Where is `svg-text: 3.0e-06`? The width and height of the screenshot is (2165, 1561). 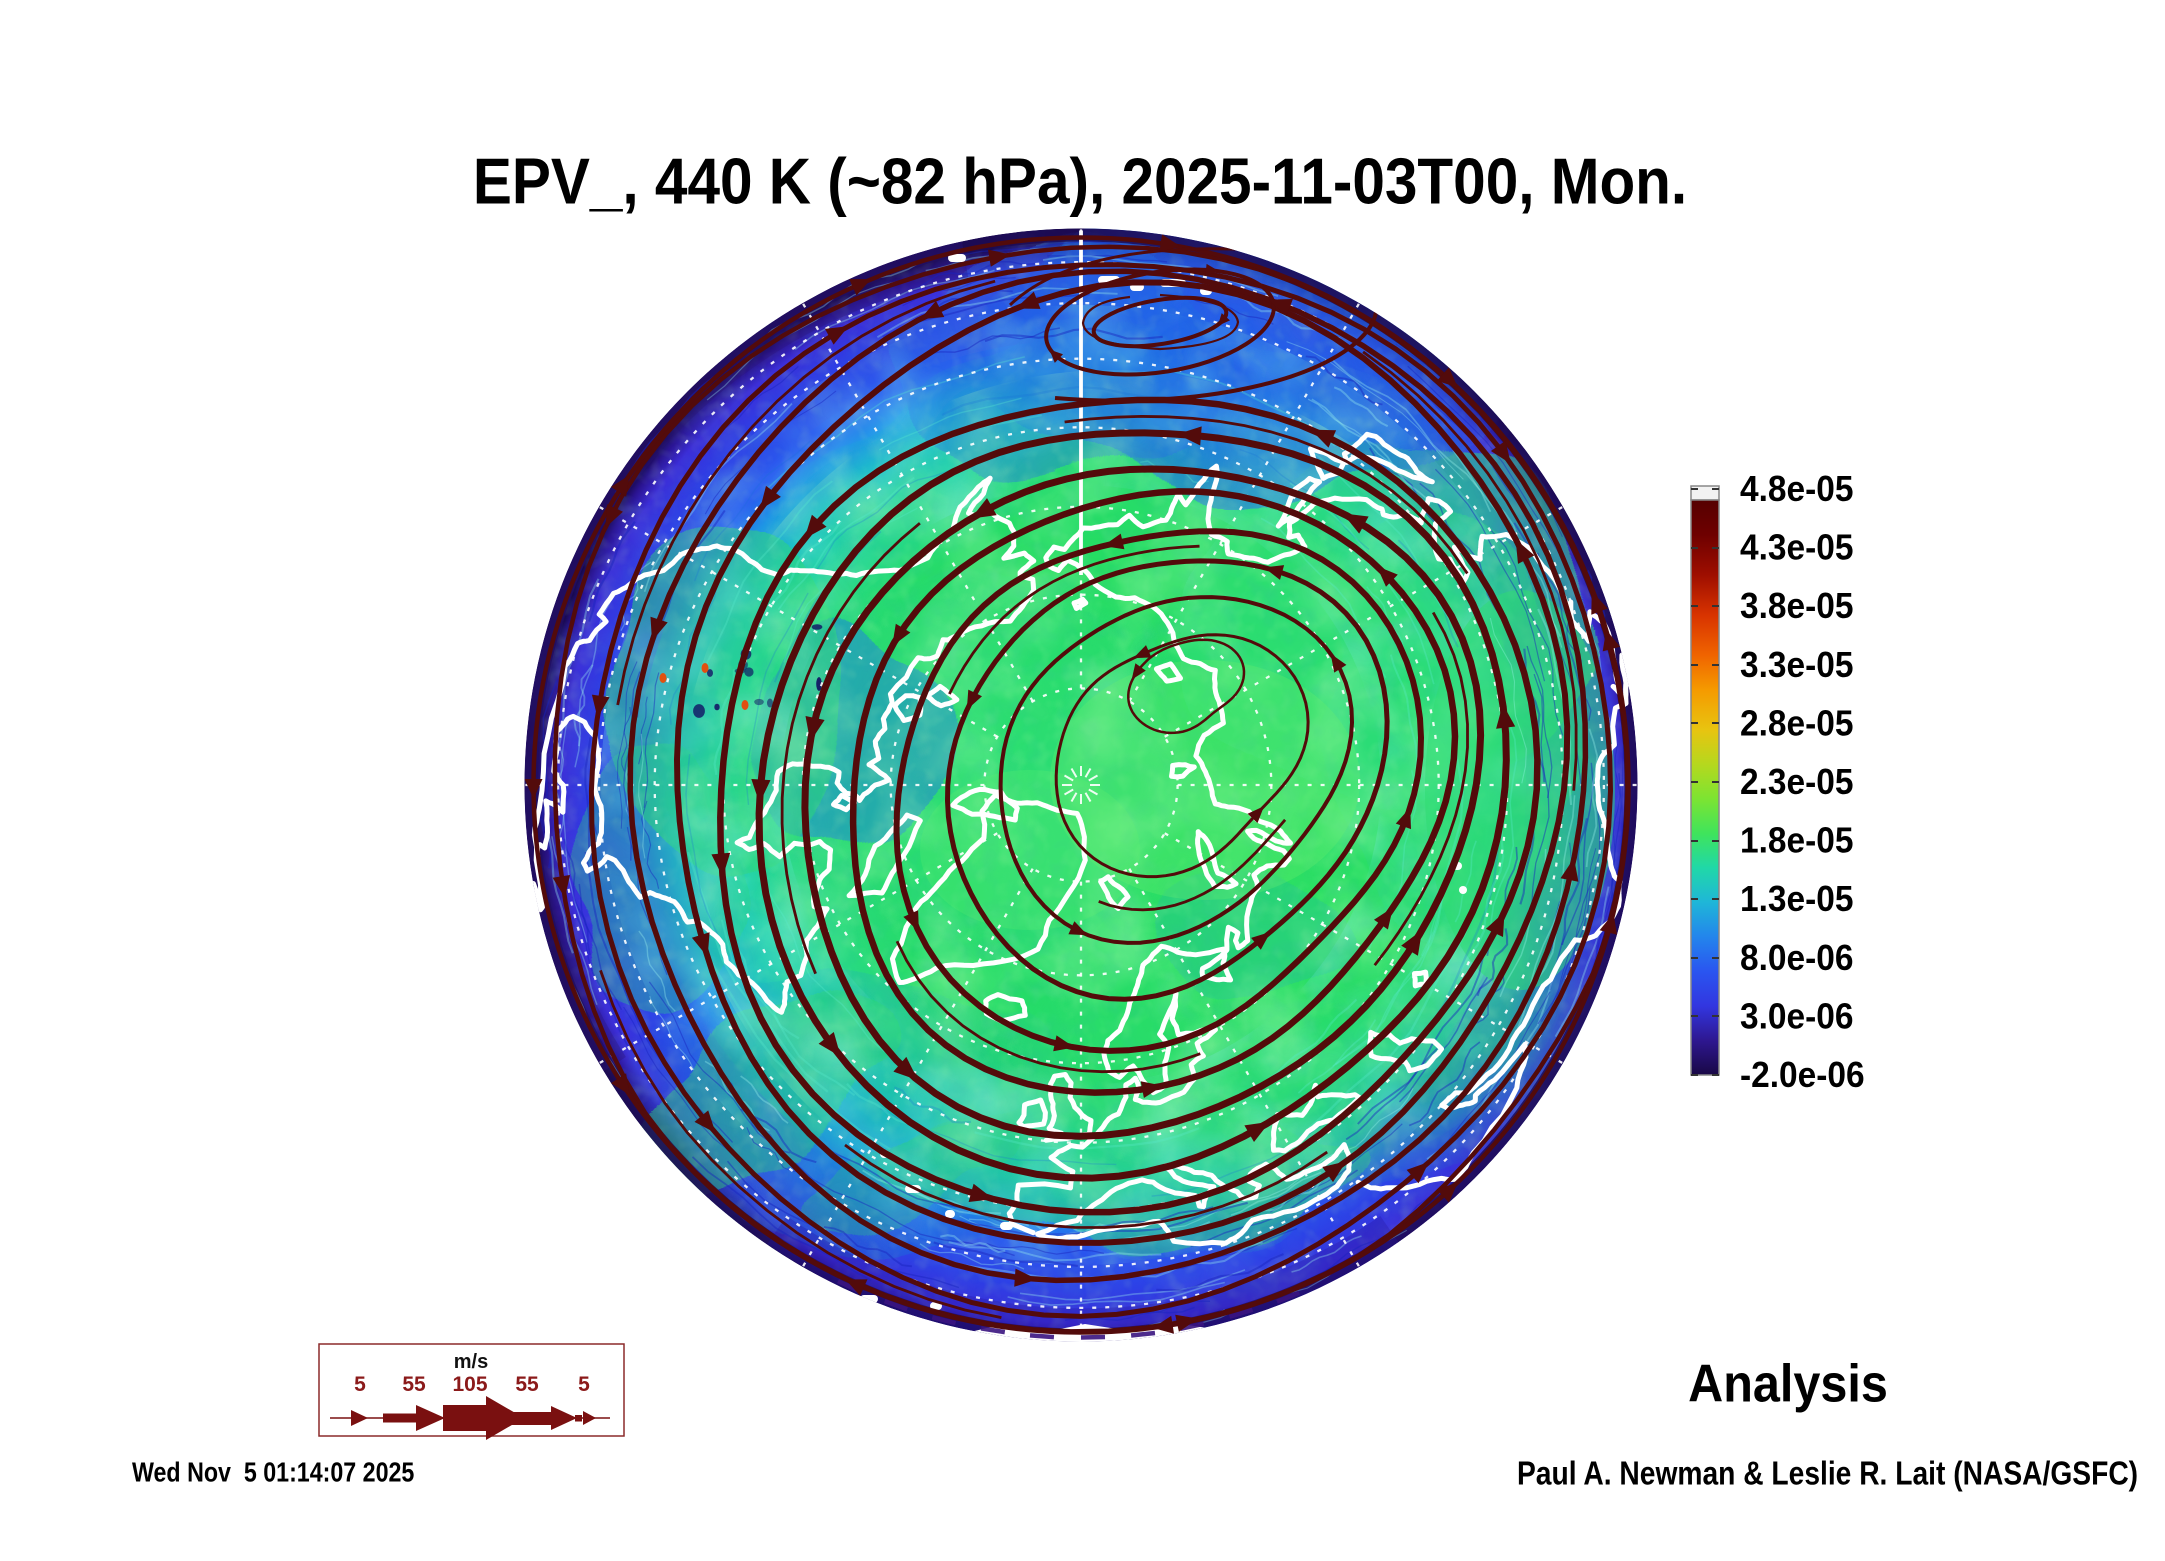 svg-text: 3.0e-06 is located at coordinates (1797, 1016).